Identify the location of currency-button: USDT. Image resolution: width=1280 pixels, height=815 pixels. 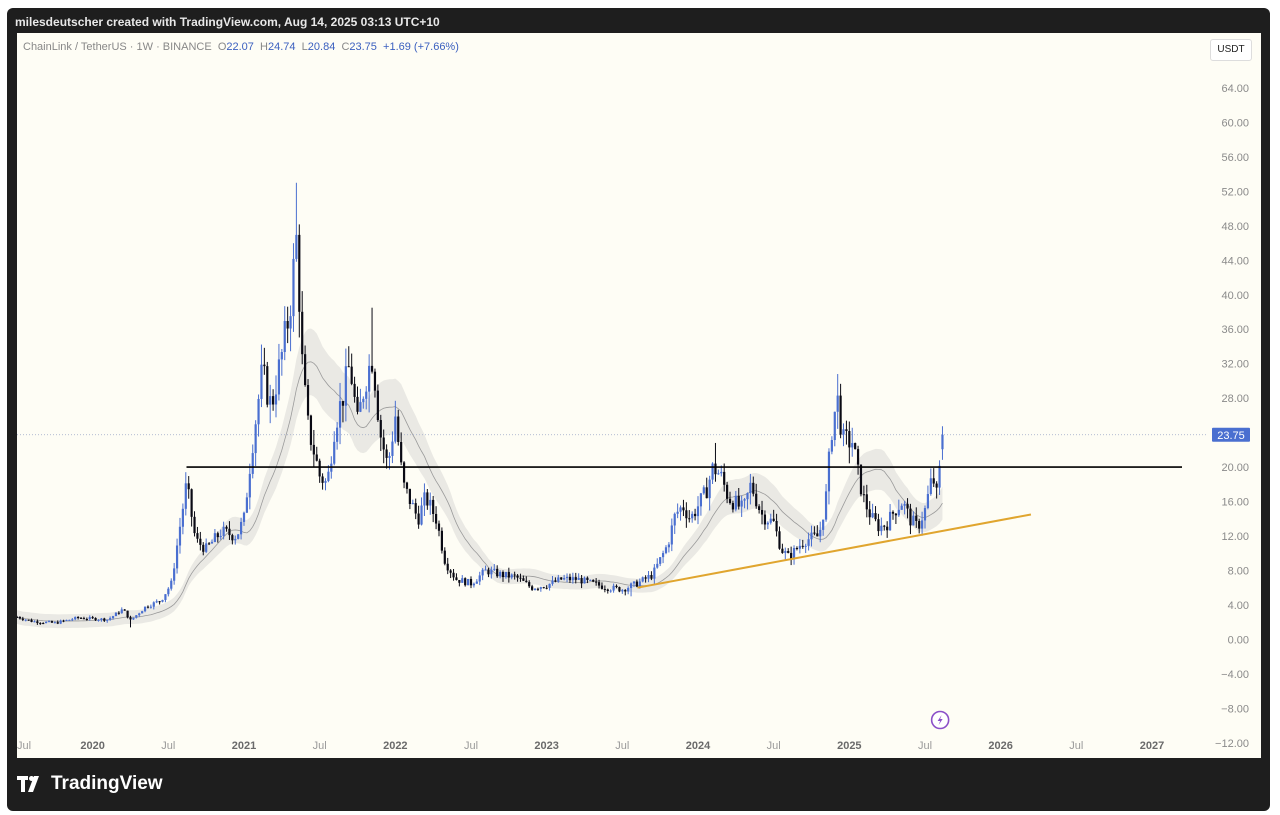
(1231, 50).